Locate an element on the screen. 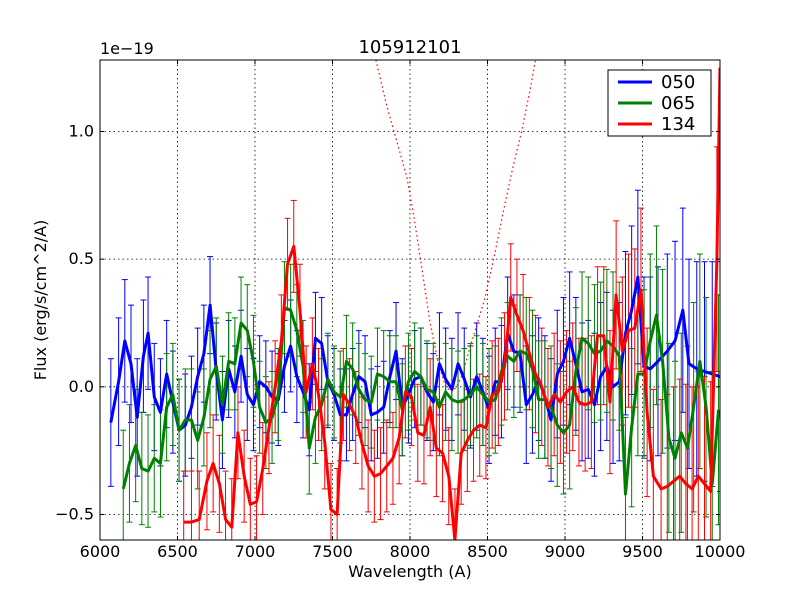 The image size is (800, 600). y-offset-text: 1e−19 is located at coordinates (127, 48).